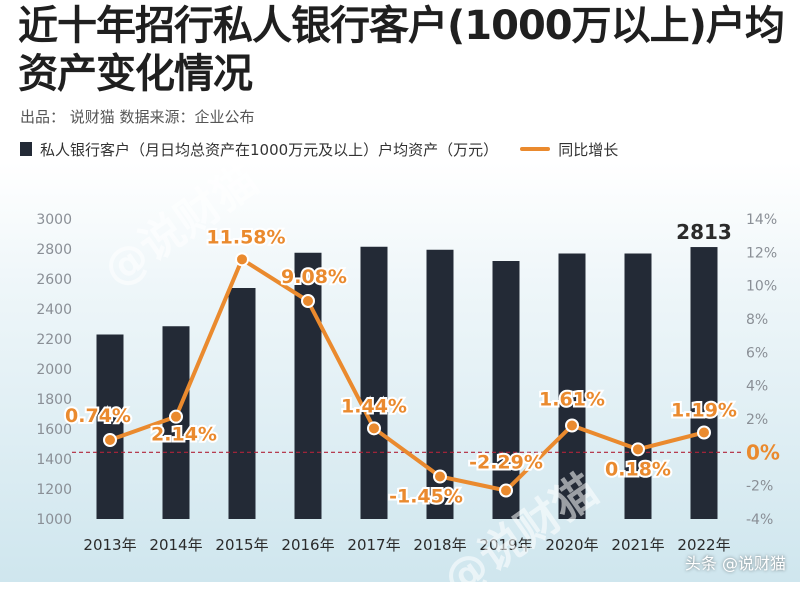 The width and height of the screenshot is (800, 609). I want to click on growth-data-label: 9.08%, so click(314, 277).